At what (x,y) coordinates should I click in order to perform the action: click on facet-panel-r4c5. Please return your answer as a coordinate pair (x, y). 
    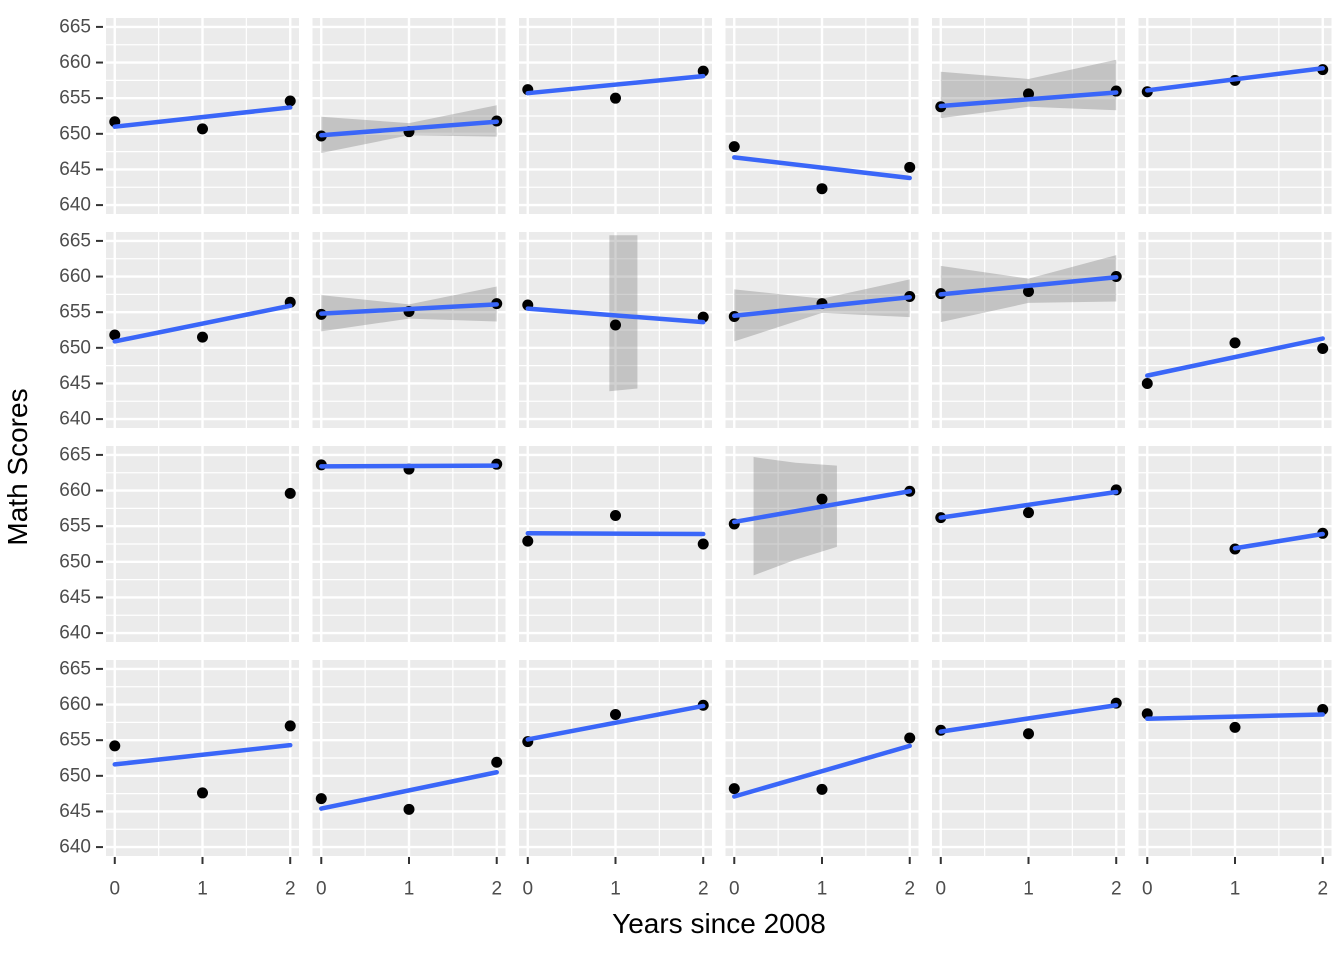
    Looking at the image, I should click on (1028, 758).